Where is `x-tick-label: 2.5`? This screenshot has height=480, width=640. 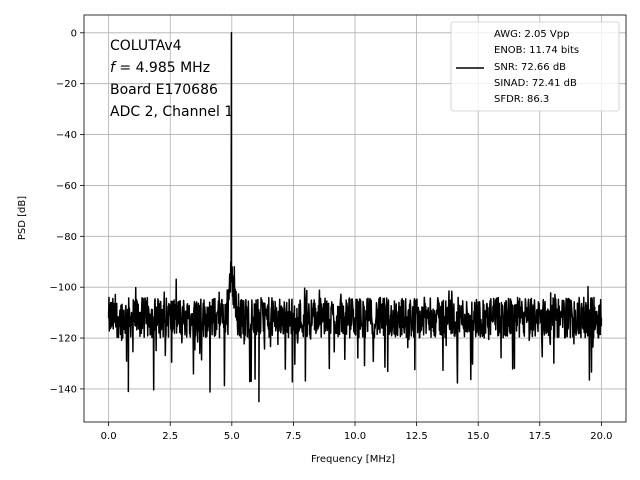 x-tick-label: 2.5 is located at coordinates (170, 436).